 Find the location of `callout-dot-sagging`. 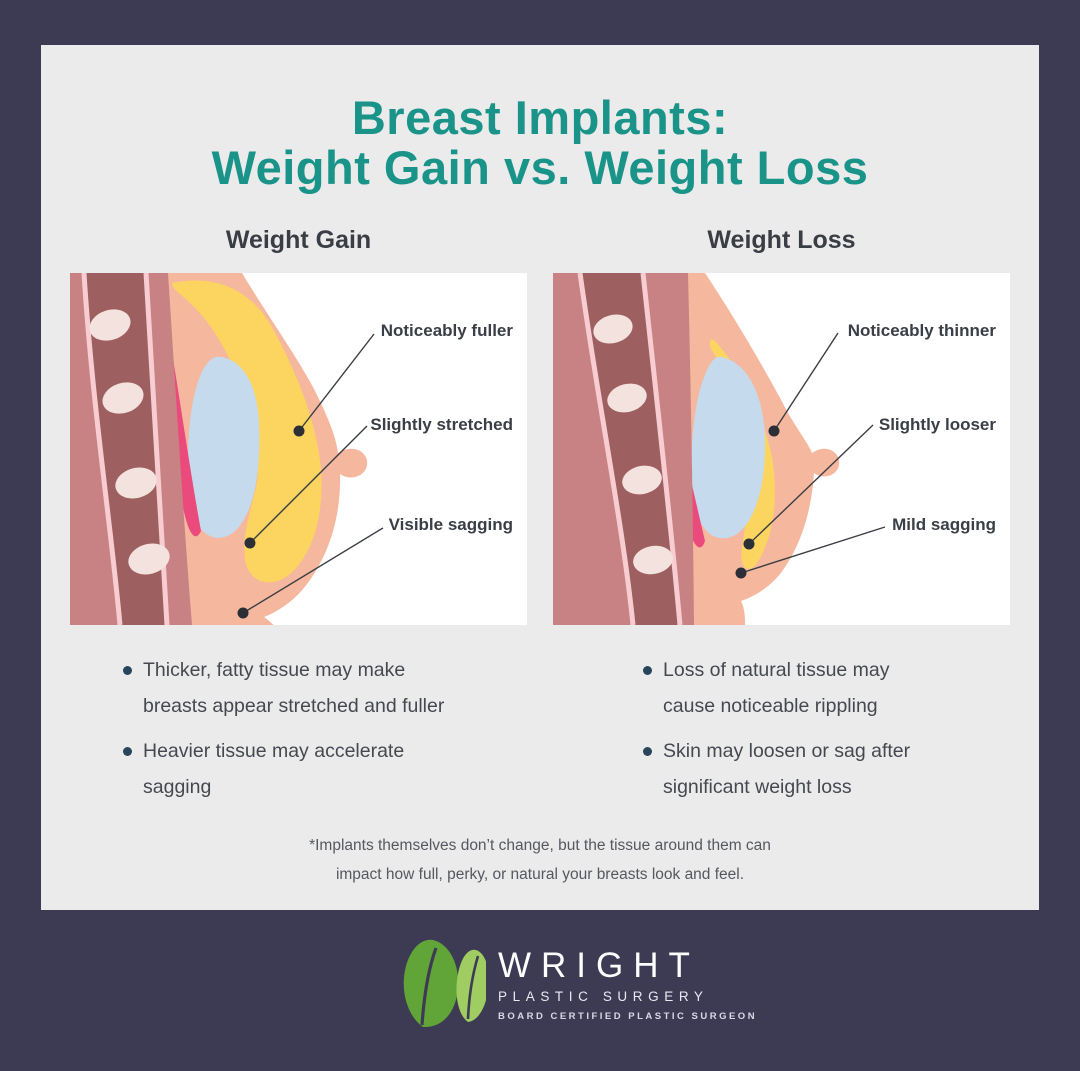

callout-dot-sagging is located at coordinates (243, 613).